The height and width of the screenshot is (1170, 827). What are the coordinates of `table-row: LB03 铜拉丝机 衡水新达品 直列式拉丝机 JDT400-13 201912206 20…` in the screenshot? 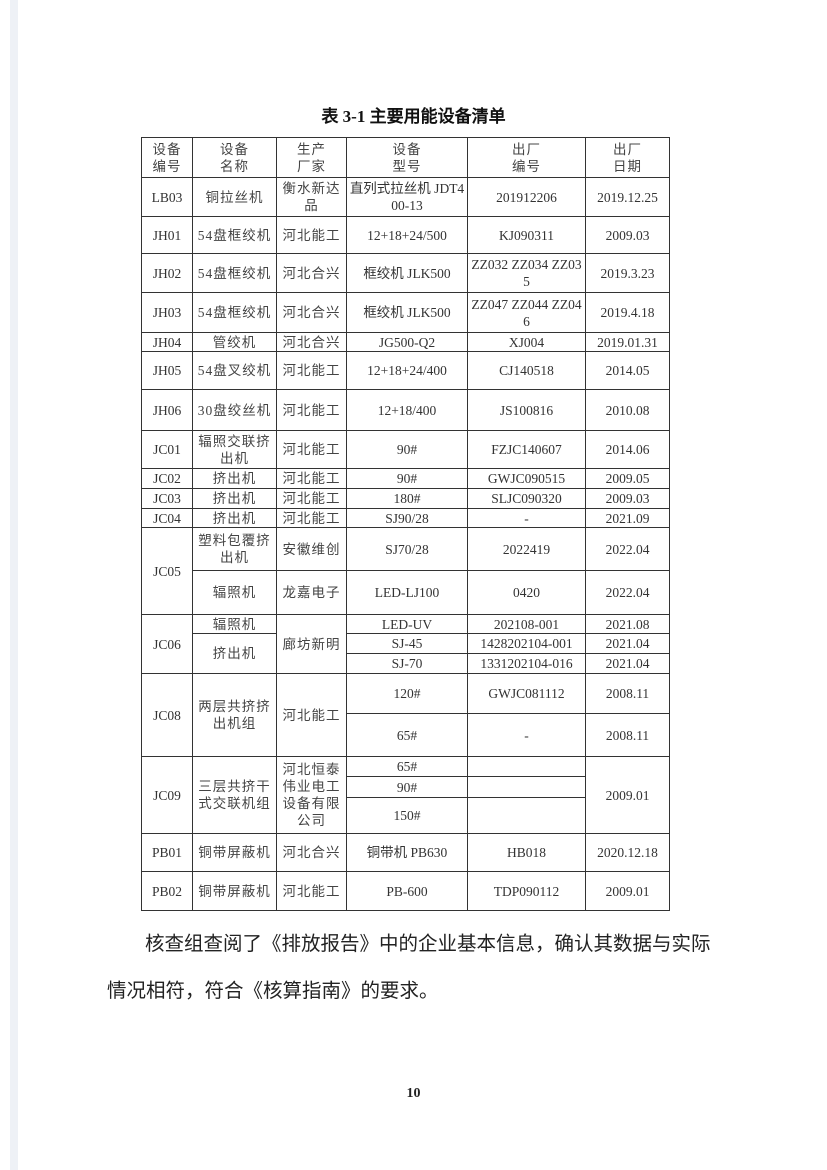 It's located at (405, 197).